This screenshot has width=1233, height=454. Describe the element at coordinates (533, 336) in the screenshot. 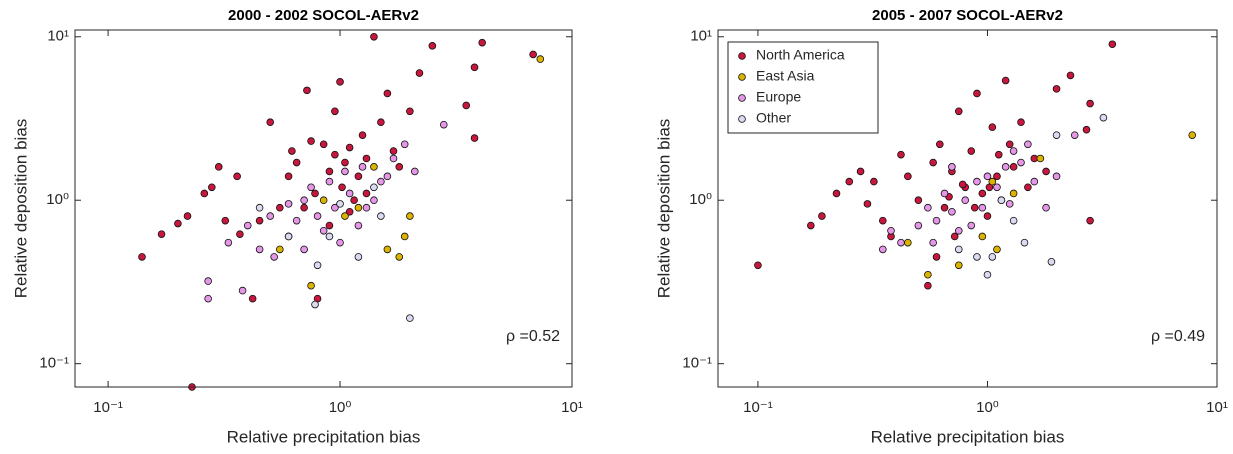

I see `annotation: ρ =0.52` at that location.